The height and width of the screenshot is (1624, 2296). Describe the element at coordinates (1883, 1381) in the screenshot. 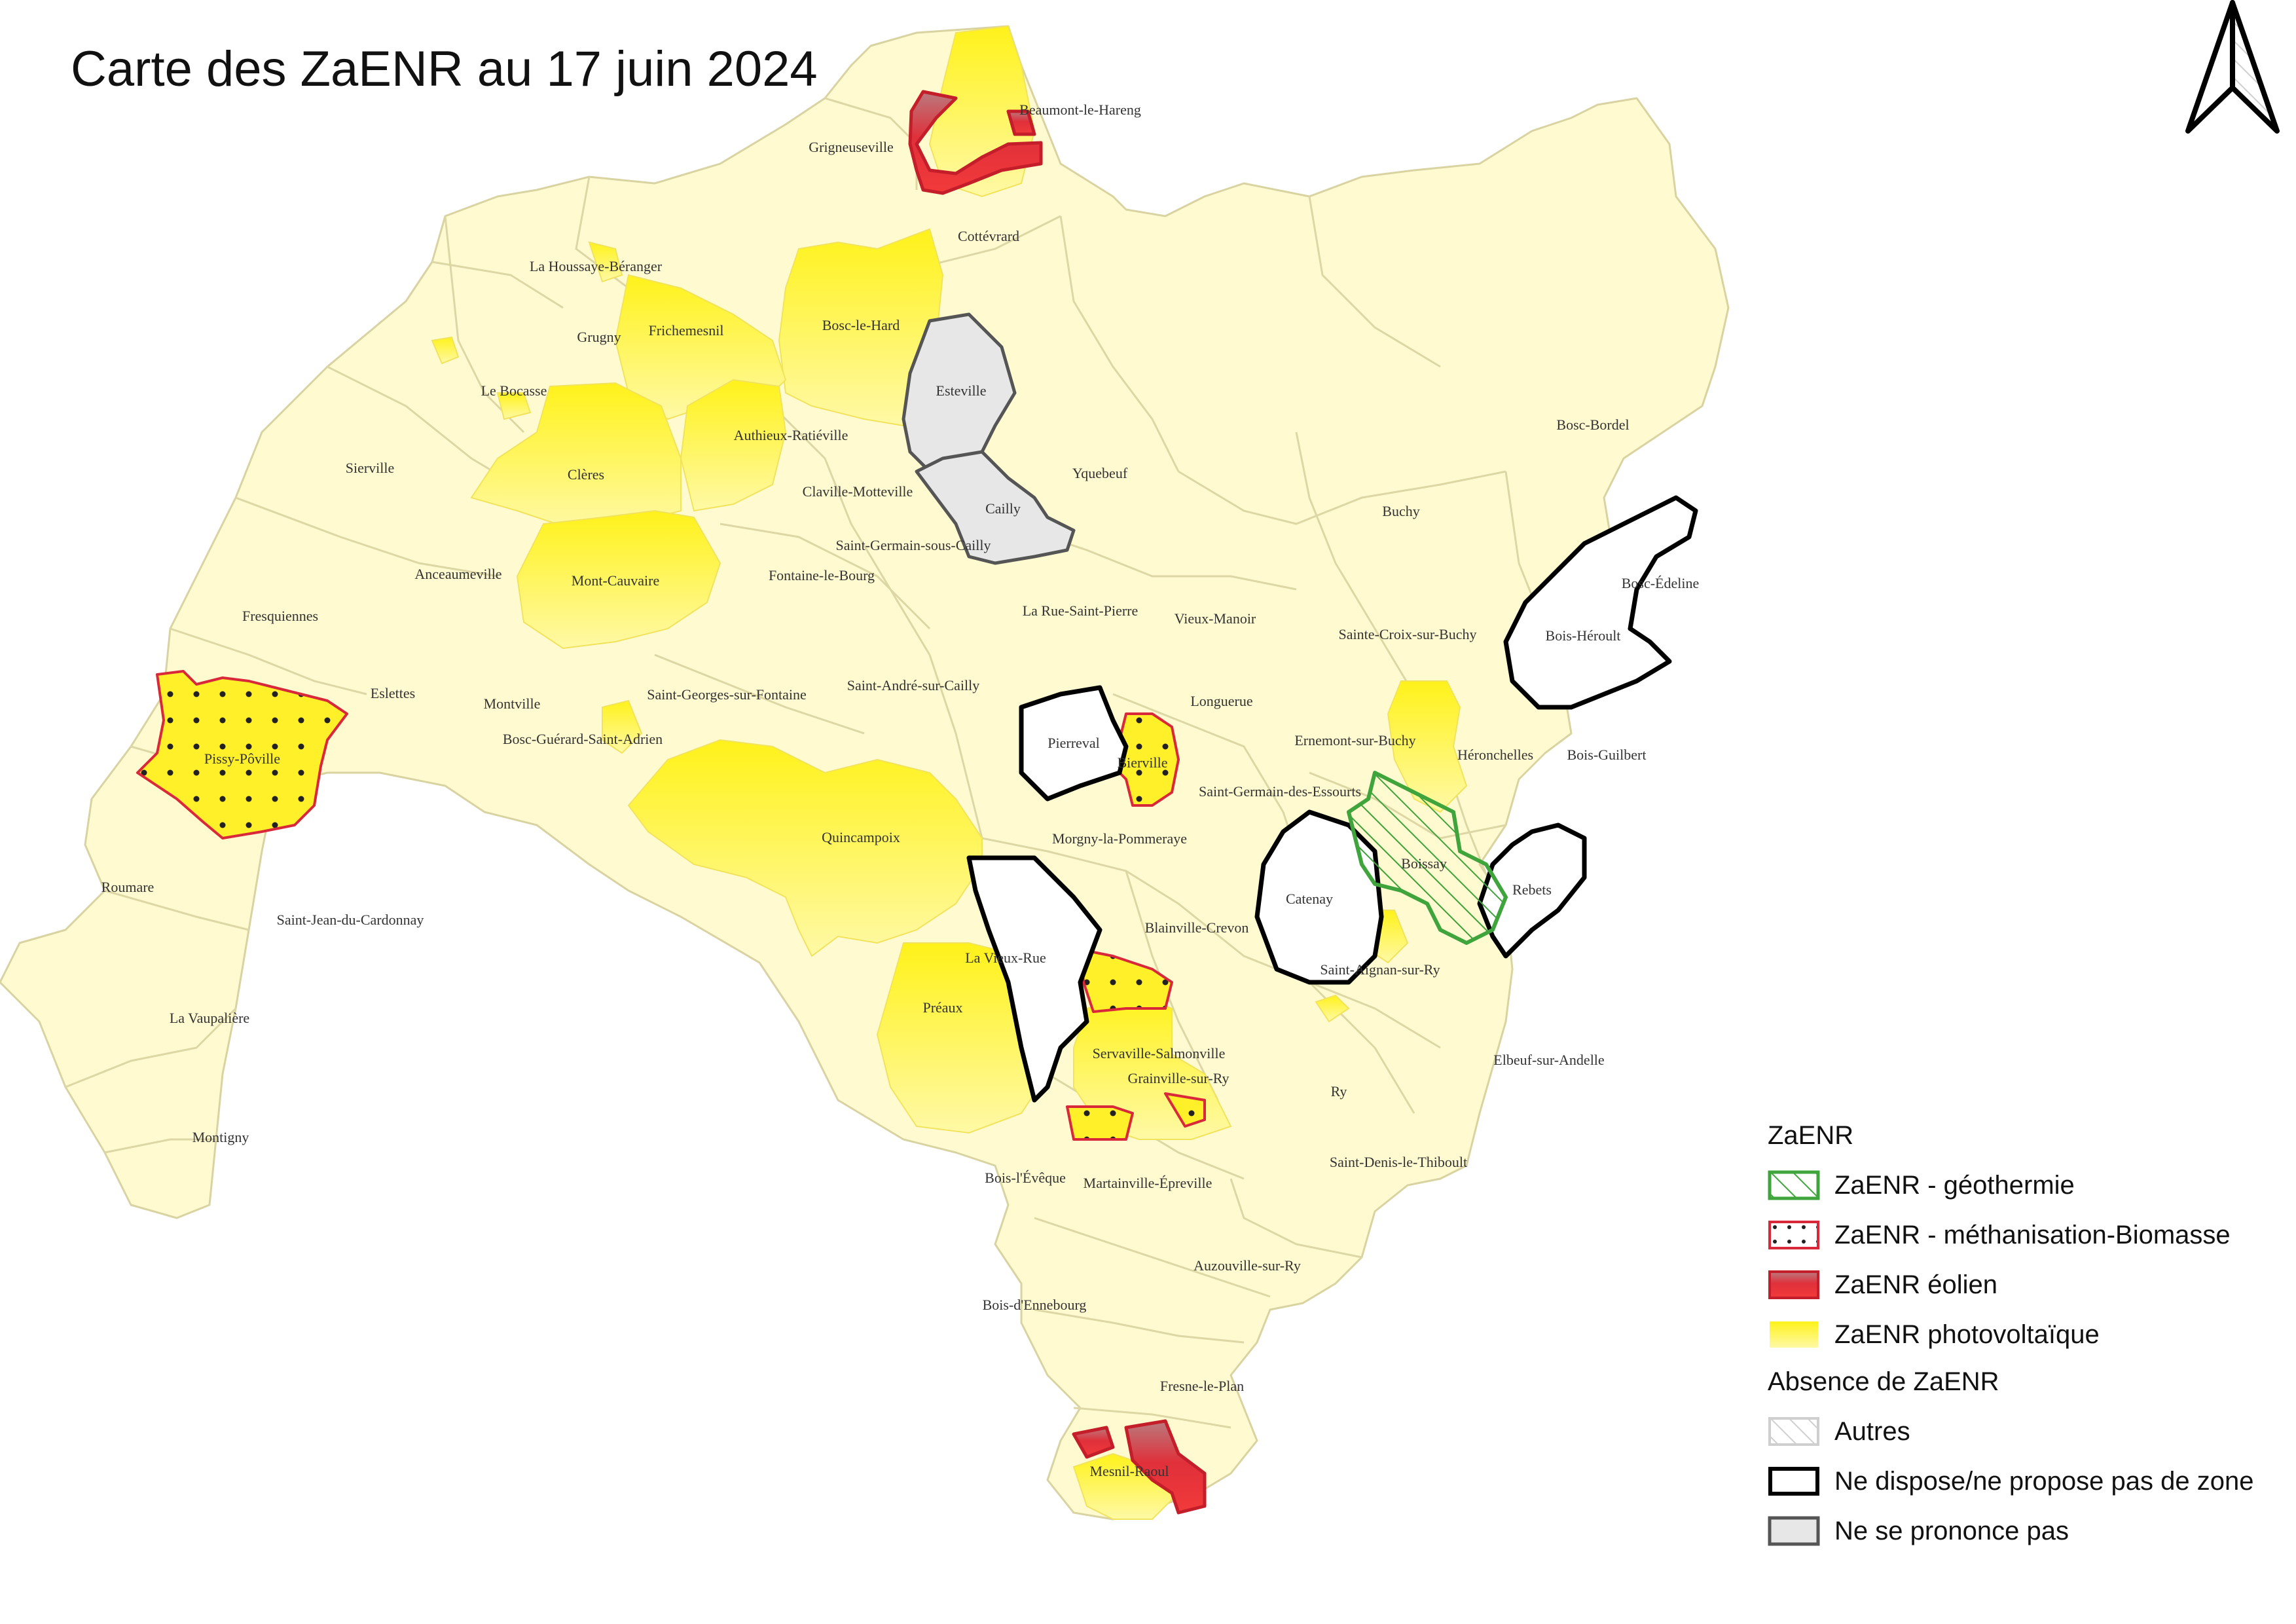

I see `legend-group-absence-title: Absence de ZaENR` at that location.